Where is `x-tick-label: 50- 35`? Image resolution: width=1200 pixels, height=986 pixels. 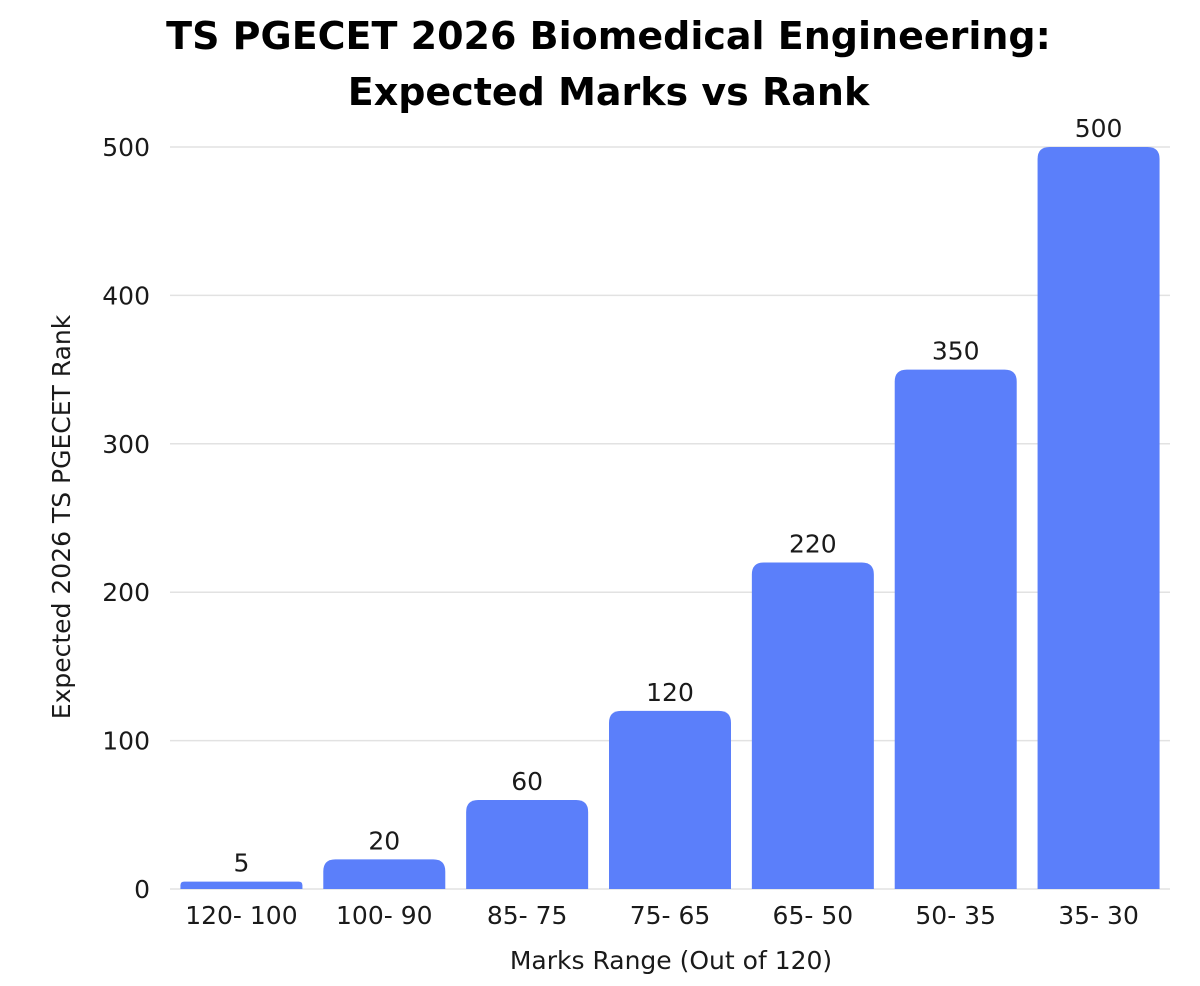
x-tick-label: 50- 35 is located at coordinates (955, 915).